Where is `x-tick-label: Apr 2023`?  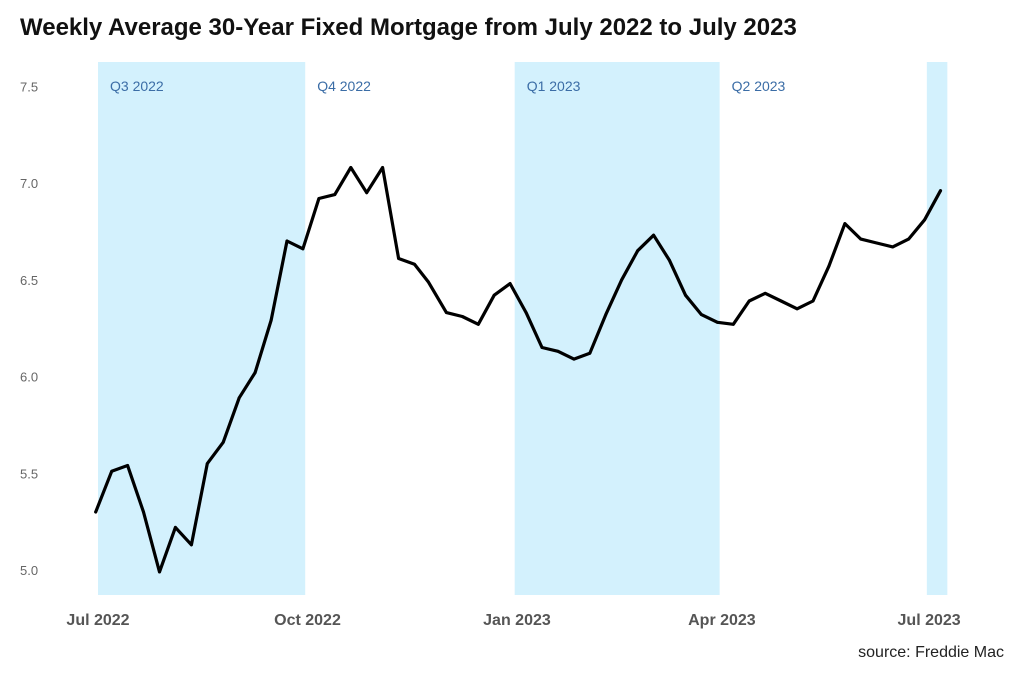
x-tick-label: Apr 2023 is located at coordinates (722, 620).